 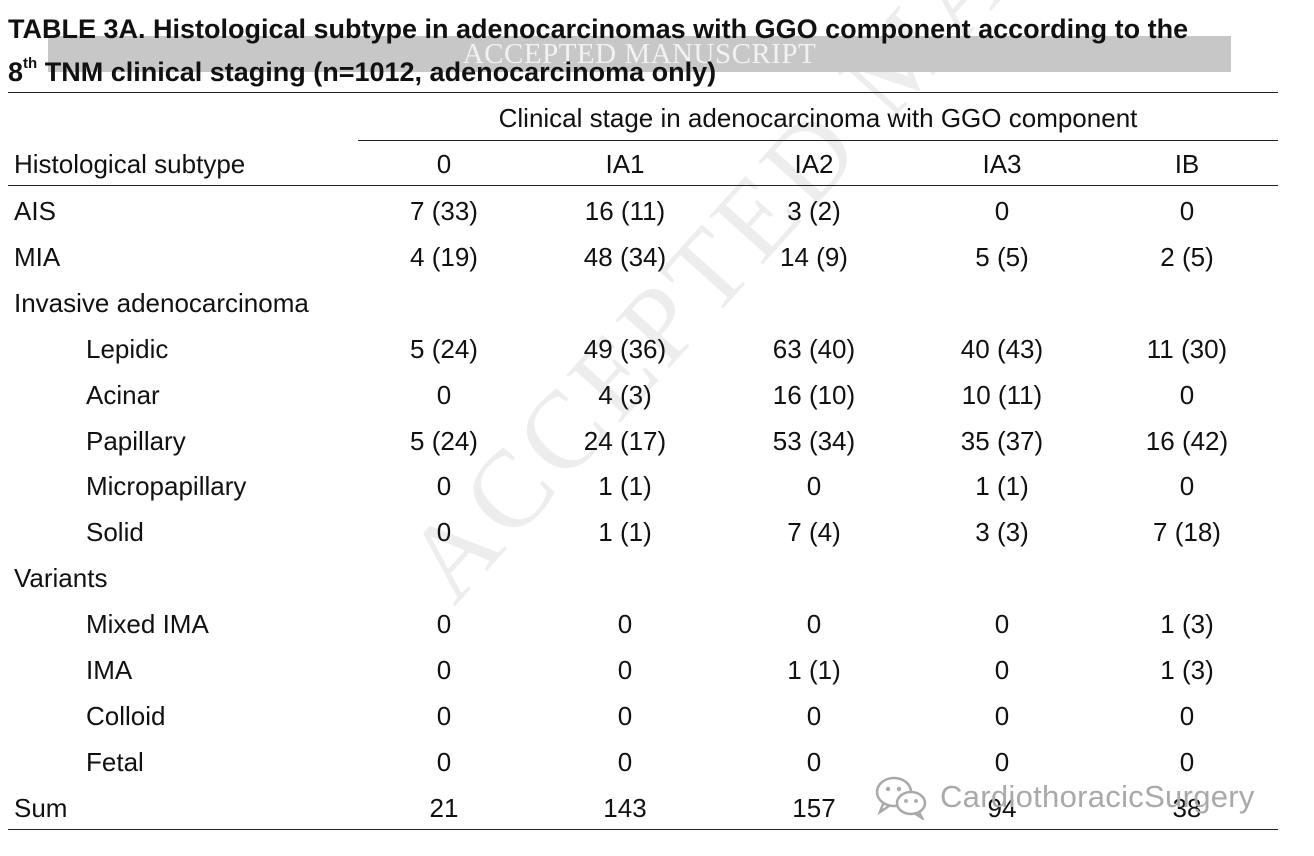 I want to click on spanner-rule, so click(x=818, y=140).